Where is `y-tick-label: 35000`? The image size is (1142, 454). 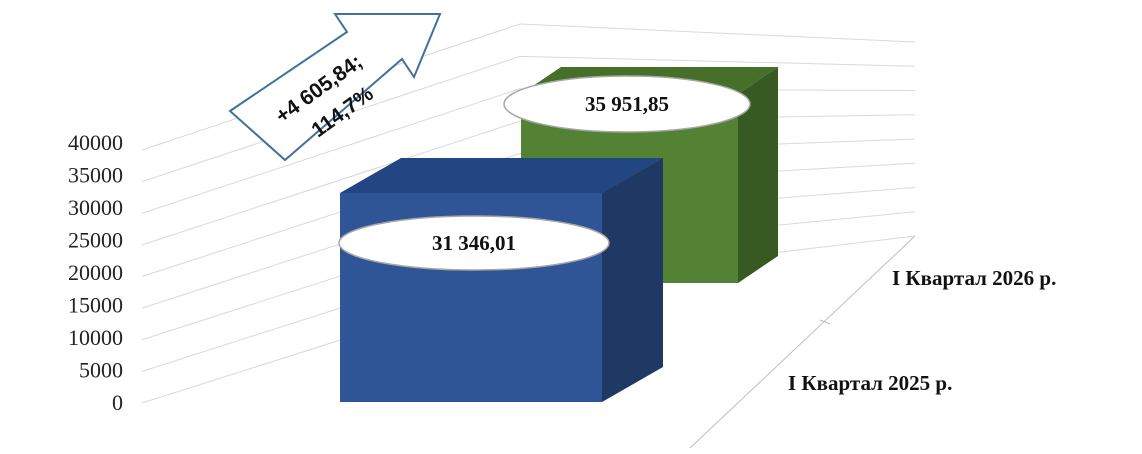
y-tick-label: 35000 is located at coordinates (95, 175).